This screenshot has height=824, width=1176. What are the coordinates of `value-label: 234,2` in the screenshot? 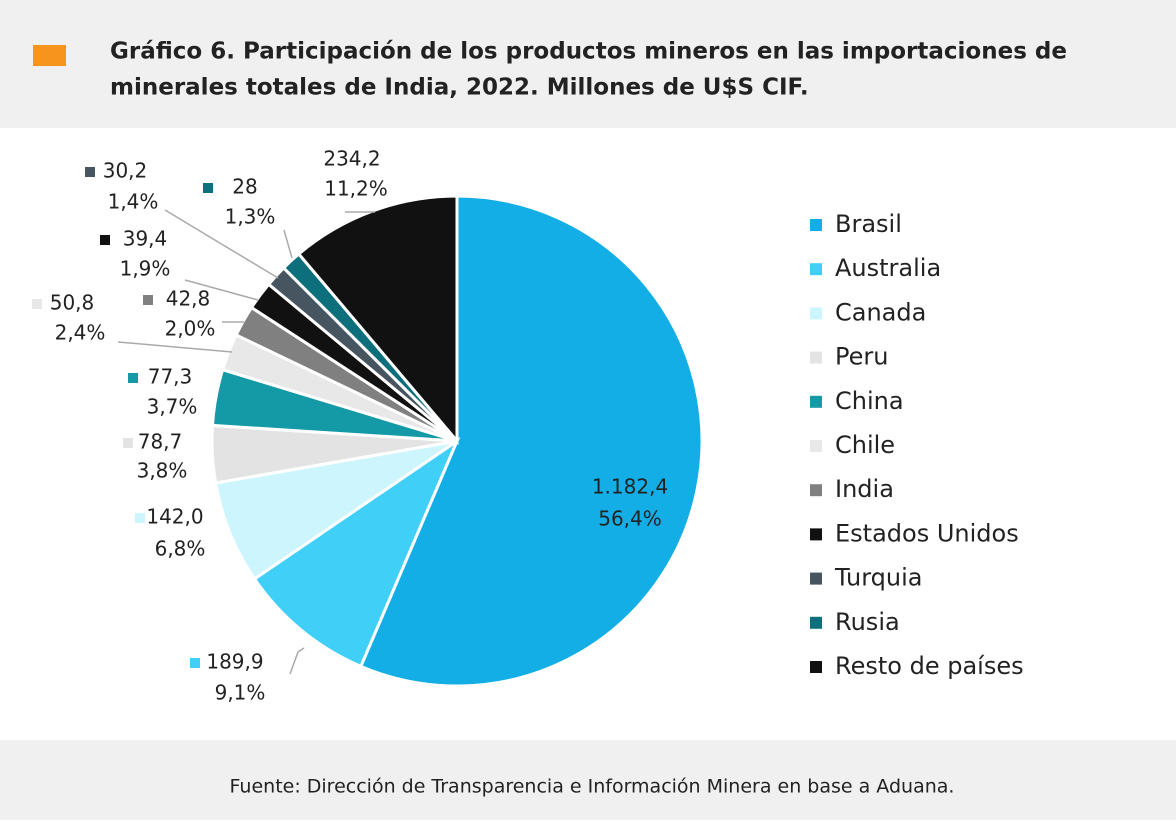 It's located at (351, 159).